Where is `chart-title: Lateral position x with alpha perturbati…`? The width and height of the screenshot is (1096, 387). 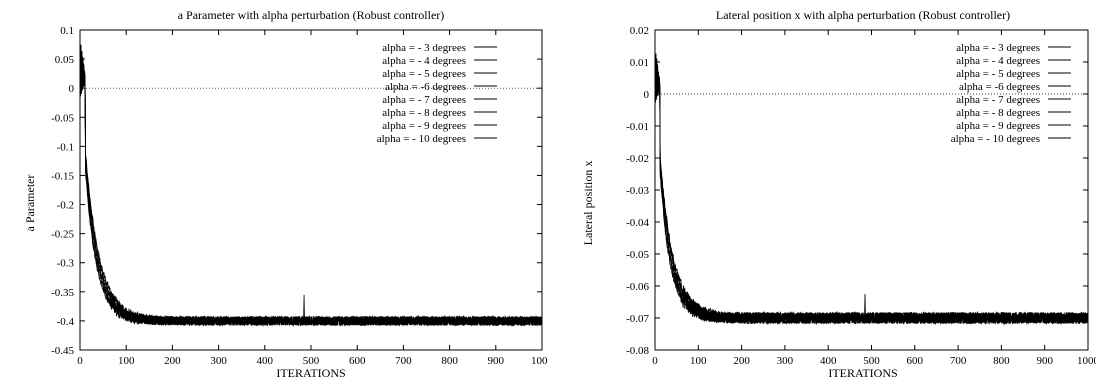
chart-title: Lateral position x with alpha perturbati… is located at coordinates (863, 15).